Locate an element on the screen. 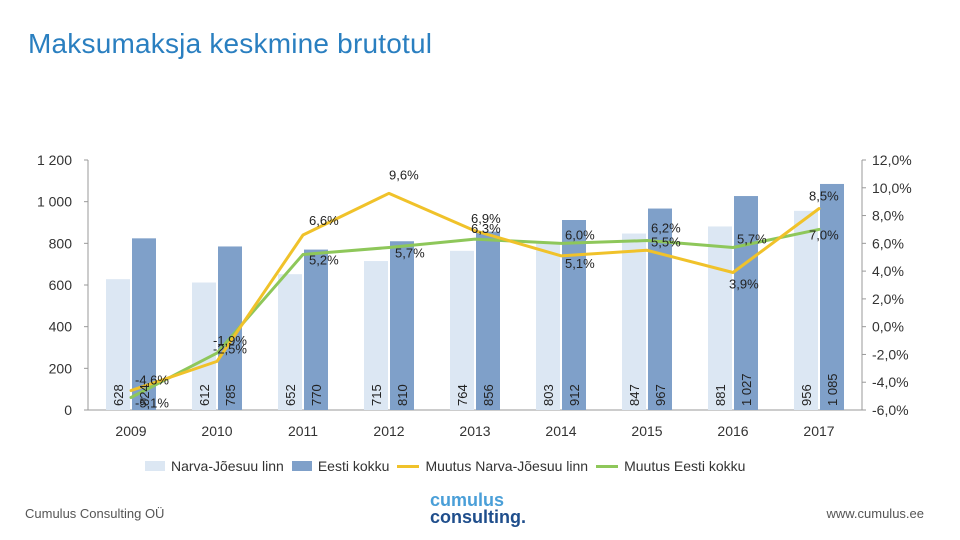 The height and width of the screenshot is (540, 960). company-logo: cumulus consulting. is located at coordinates (478, 508).